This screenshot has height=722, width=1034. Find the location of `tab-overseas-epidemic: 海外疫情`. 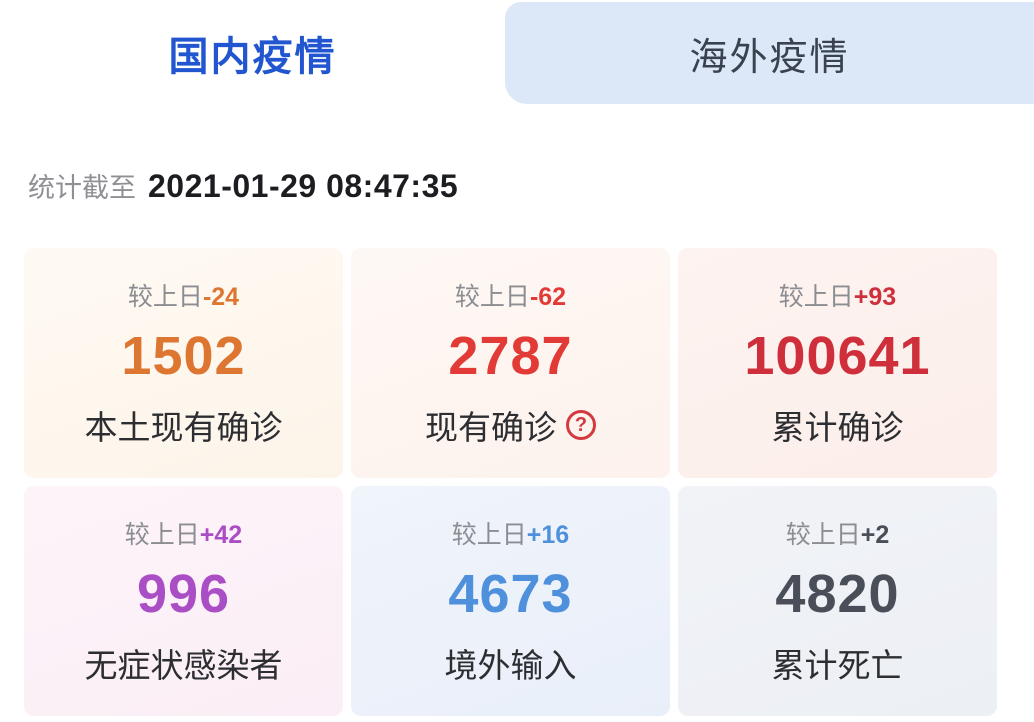

tab-overseas-epidemic: 海外疫情 is located at coordinates (769, 53).